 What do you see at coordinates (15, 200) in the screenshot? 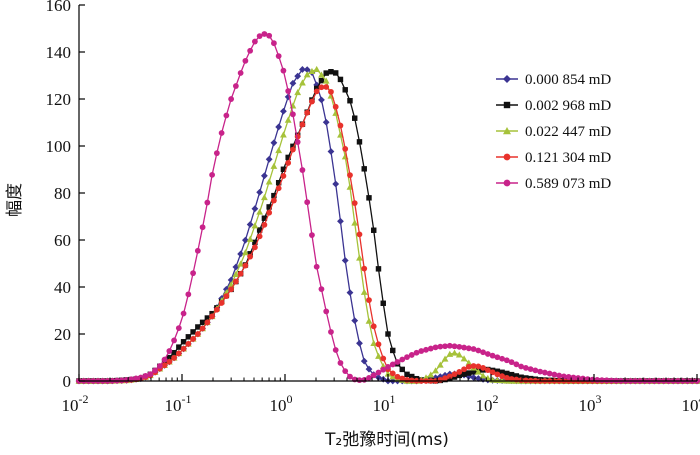
I see `y-axis-title: 幅度` at bounding box center [15, 200].